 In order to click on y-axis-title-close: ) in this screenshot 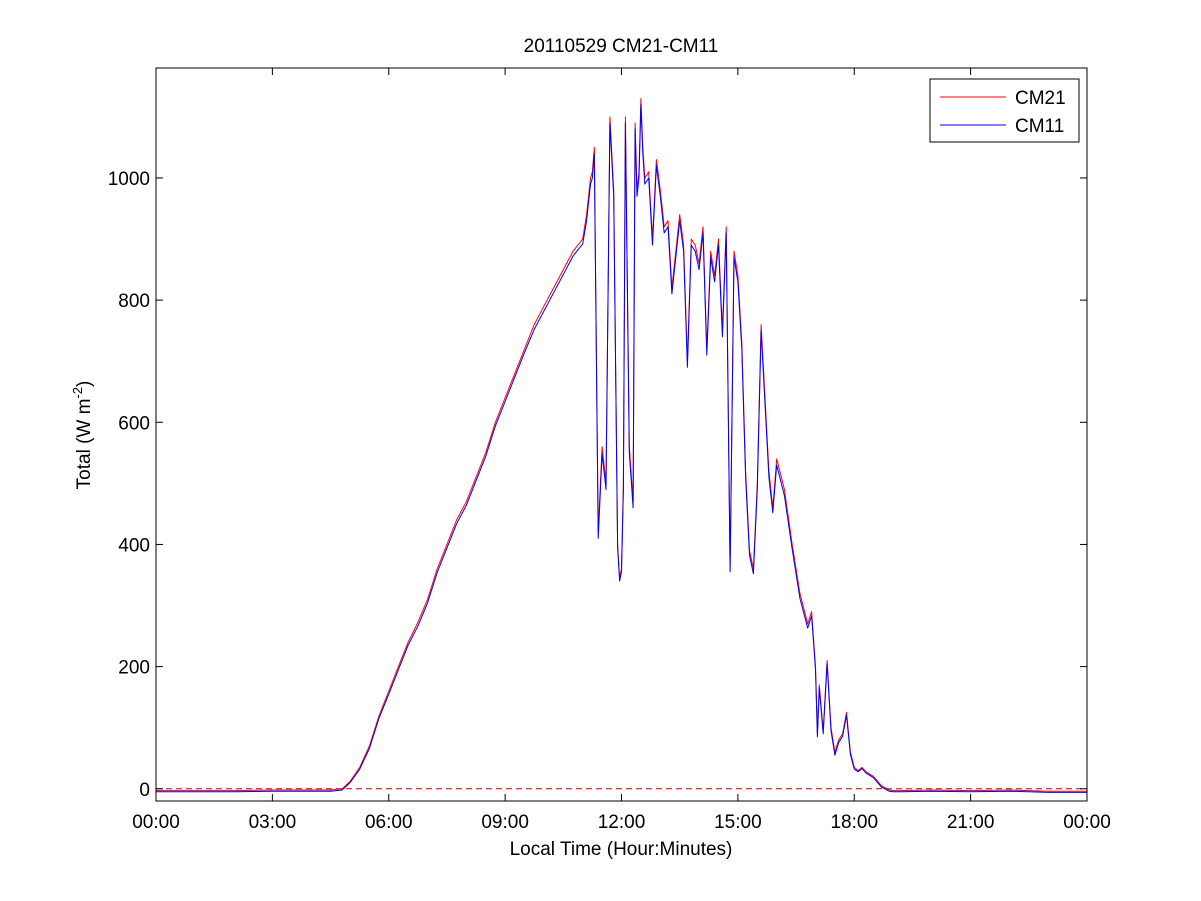, I will do `click(84, 384)`.